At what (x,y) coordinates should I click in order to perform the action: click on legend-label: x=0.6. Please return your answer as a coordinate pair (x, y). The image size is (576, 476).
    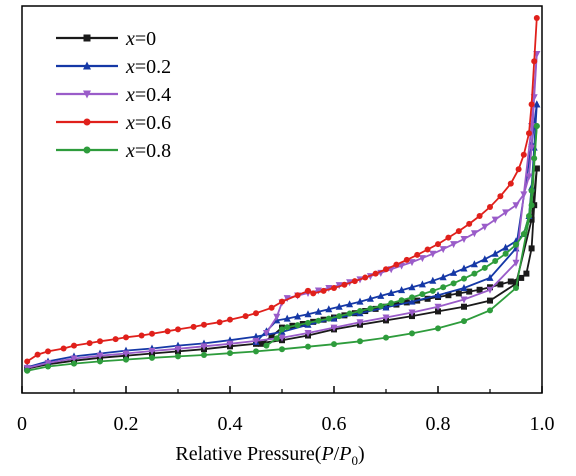
    Looking at the image, I should click on (148, 123).